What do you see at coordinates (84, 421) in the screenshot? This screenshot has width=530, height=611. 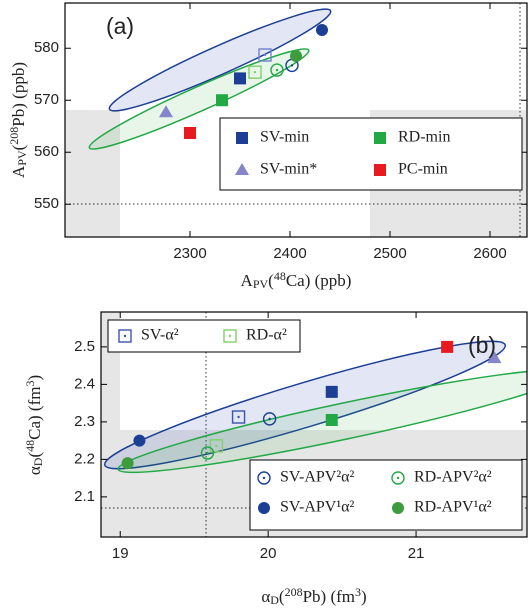 I see `y-tick-label: 2.3` at bounding box center [84, 421].